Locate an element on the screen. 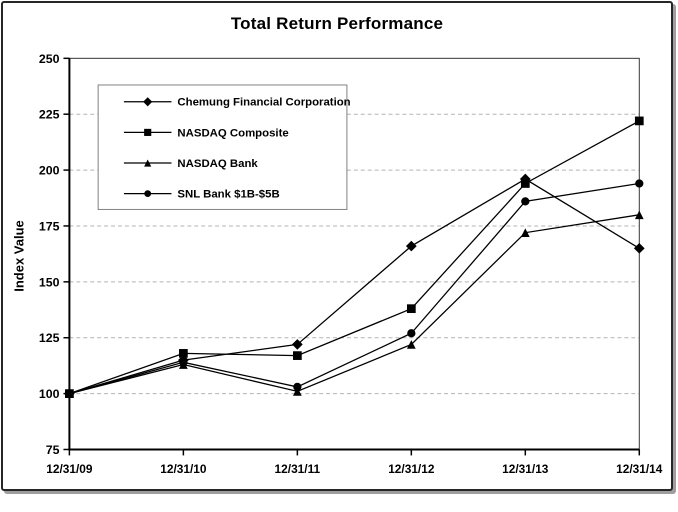 The width and height of the screenshot is (678, 512). legend-square-icon is located at coordinates (148, 132).